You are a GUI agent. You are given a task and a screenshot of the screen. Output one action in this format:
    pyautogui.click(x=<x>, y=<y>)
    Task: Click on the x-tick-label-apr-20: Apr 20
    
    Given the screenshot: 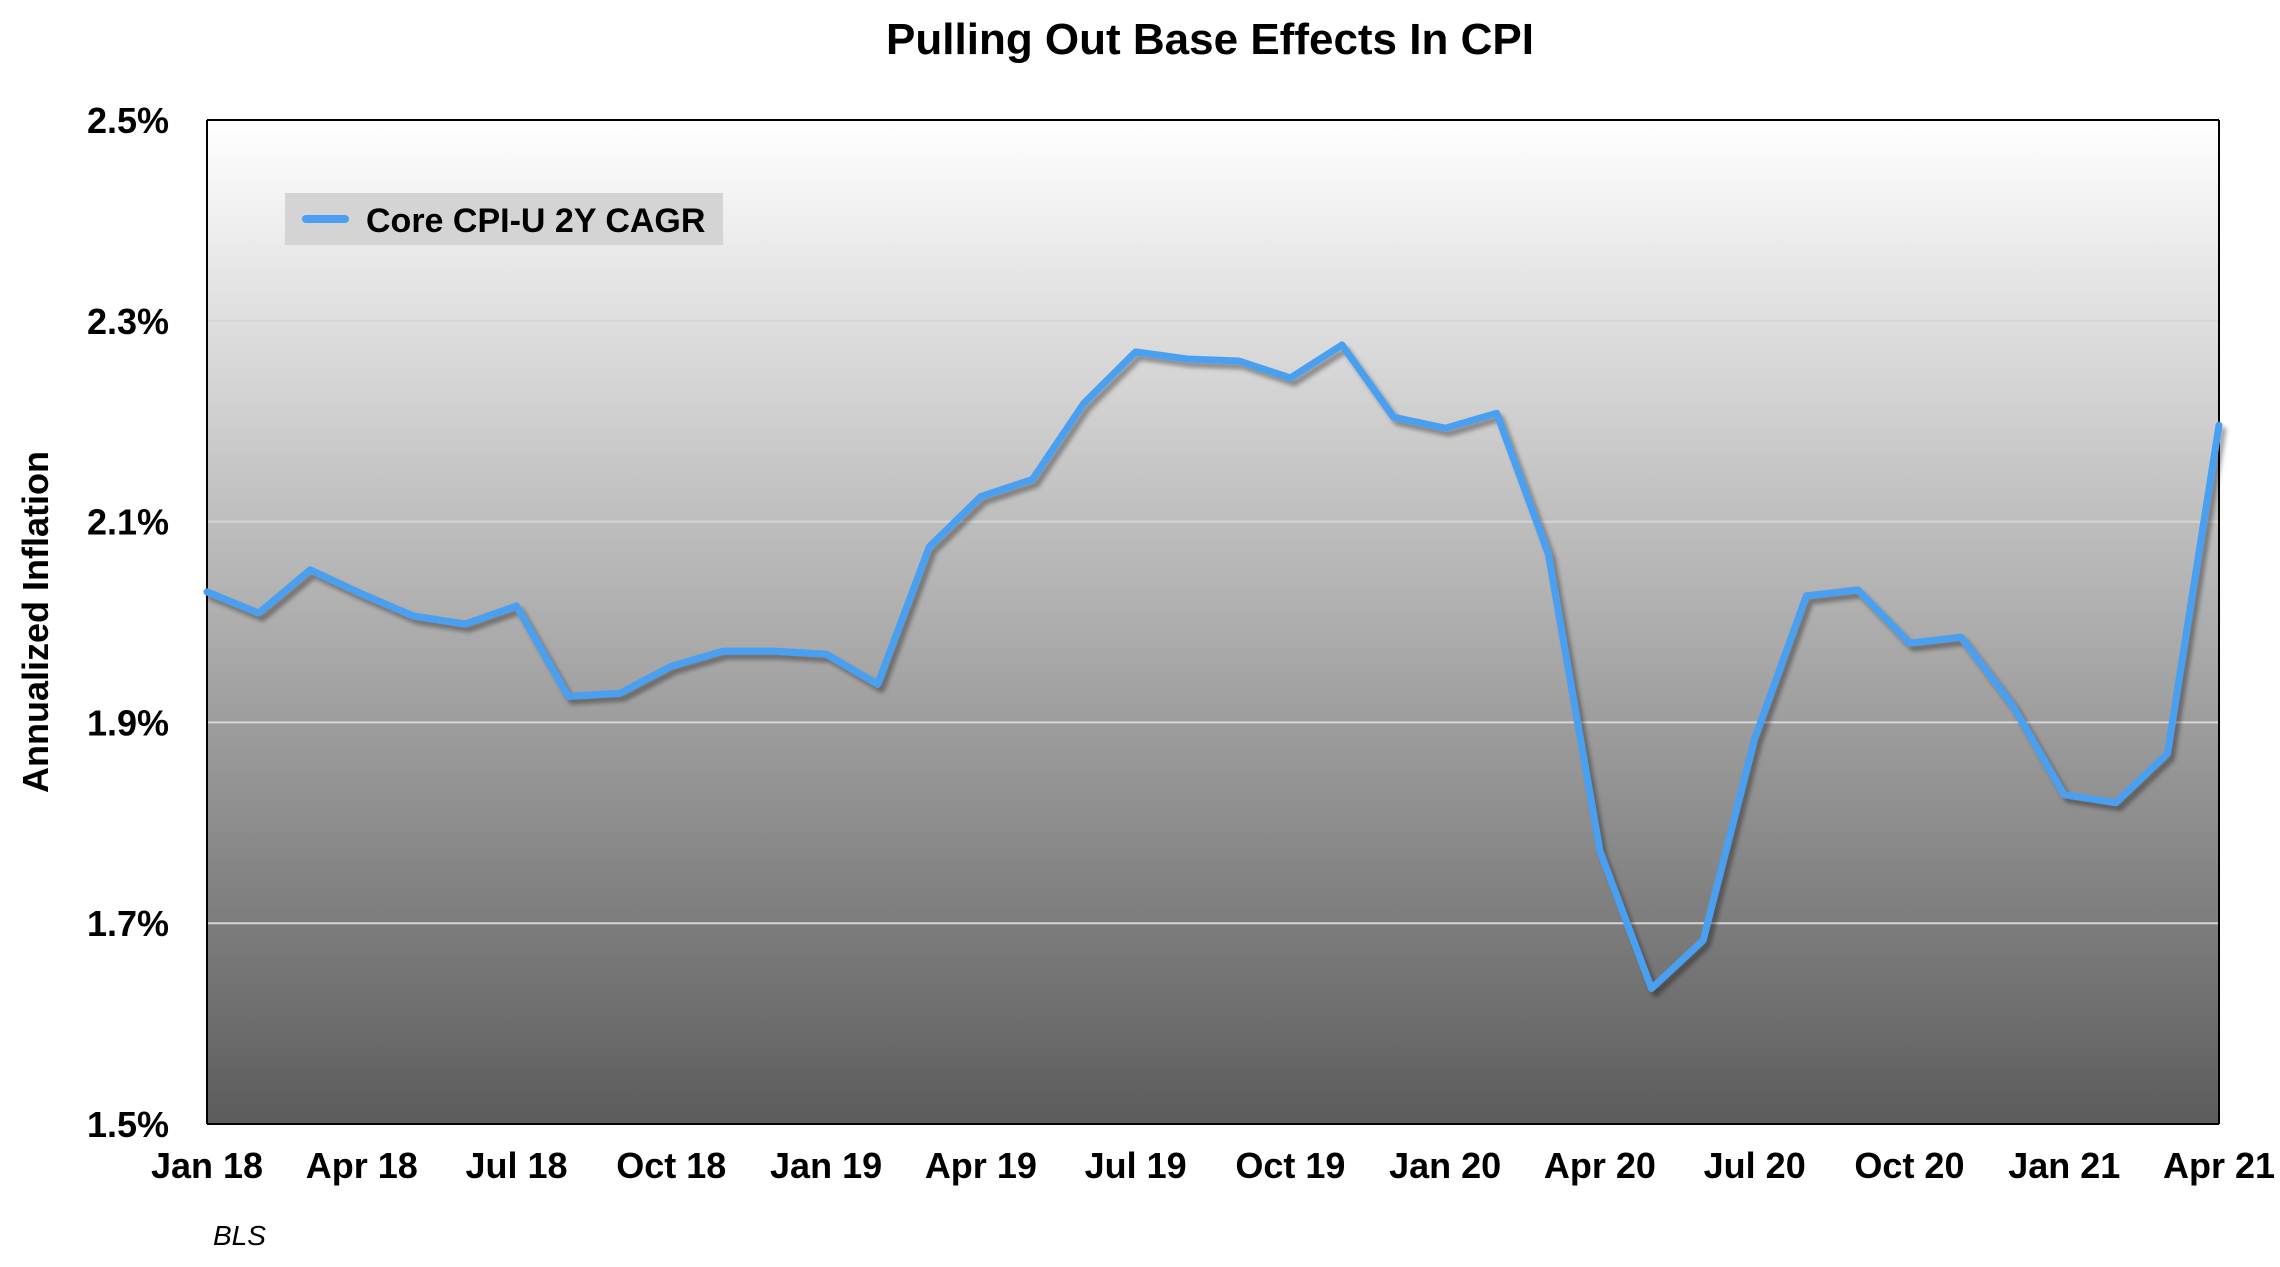 What is the action you would take?
    pyautogui.click(x=1600, y=1165)
    